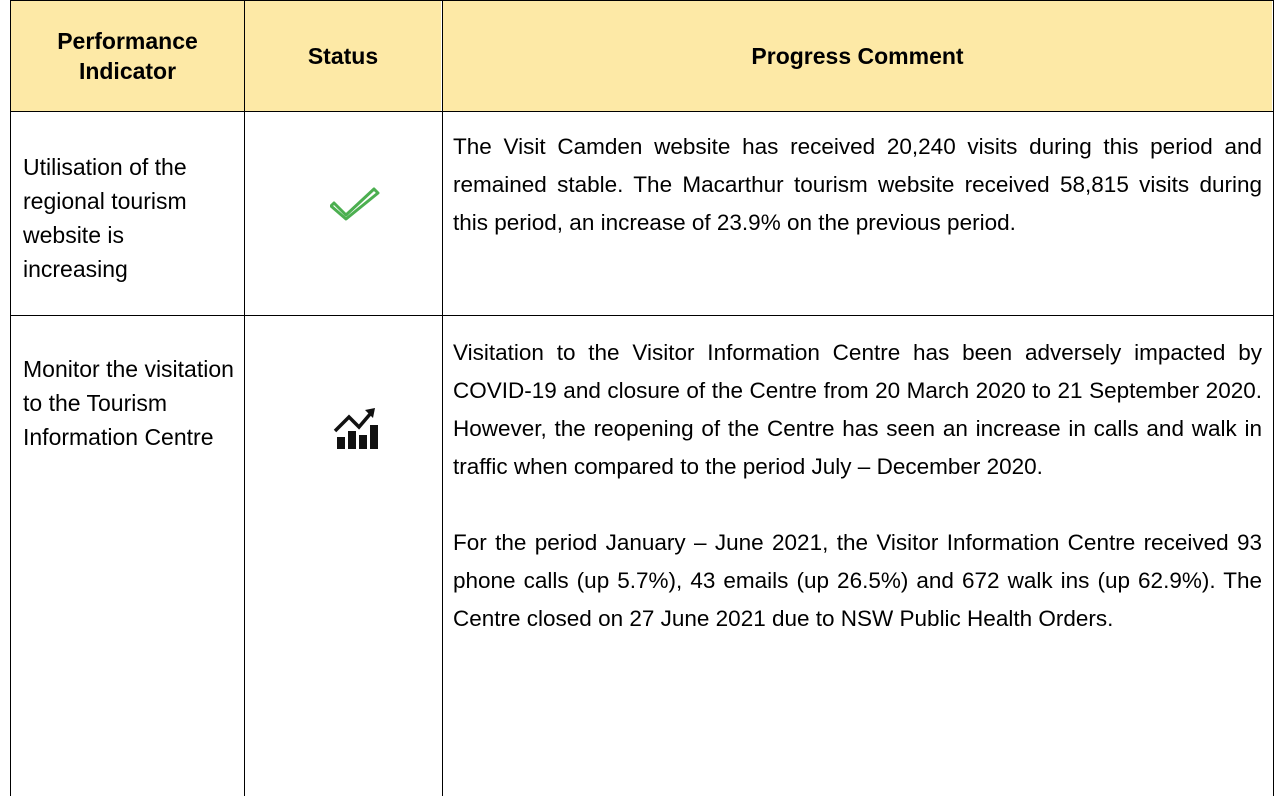 This screenshot has width=1280, height=796. I want to click on status-chart-icon, so click(355, 428).